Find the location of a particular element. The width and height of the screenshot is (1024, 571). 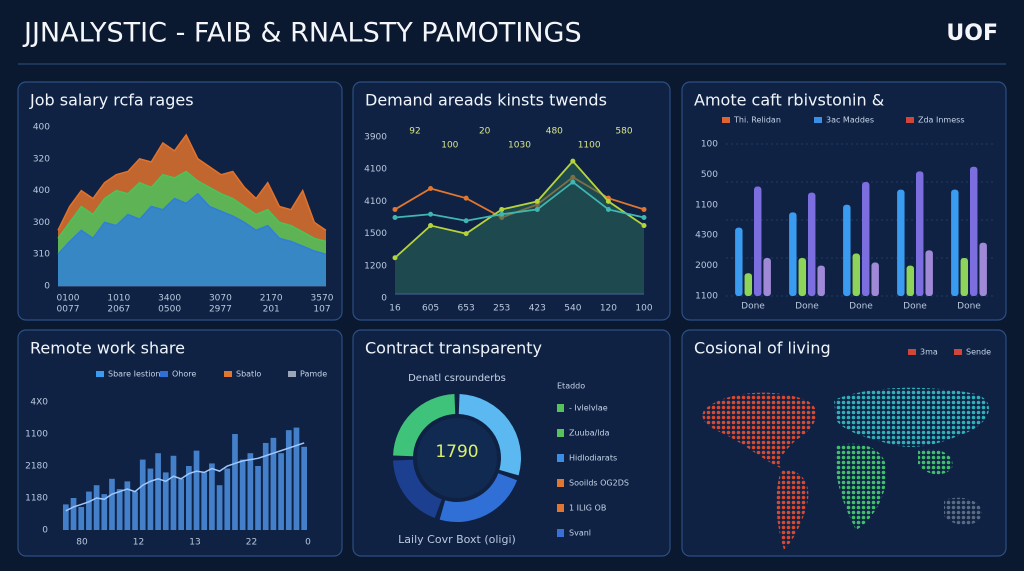

x-axis-label: 100 is located at coordinates (643, 309).